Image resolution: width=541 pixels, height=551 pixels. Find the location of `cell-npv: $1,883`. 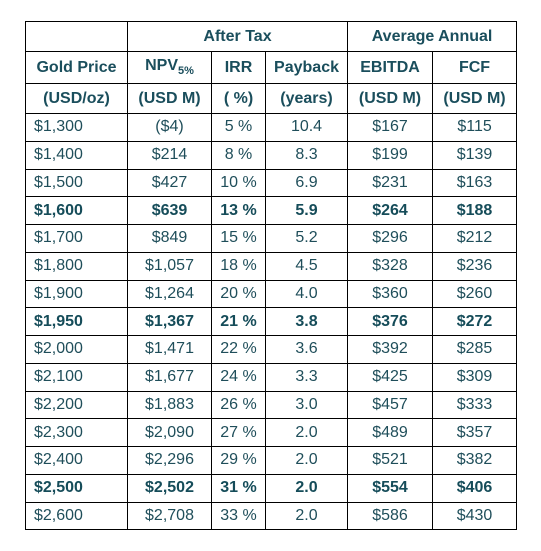

cell-npv: $1,883 is located at coordinates (169, 405).